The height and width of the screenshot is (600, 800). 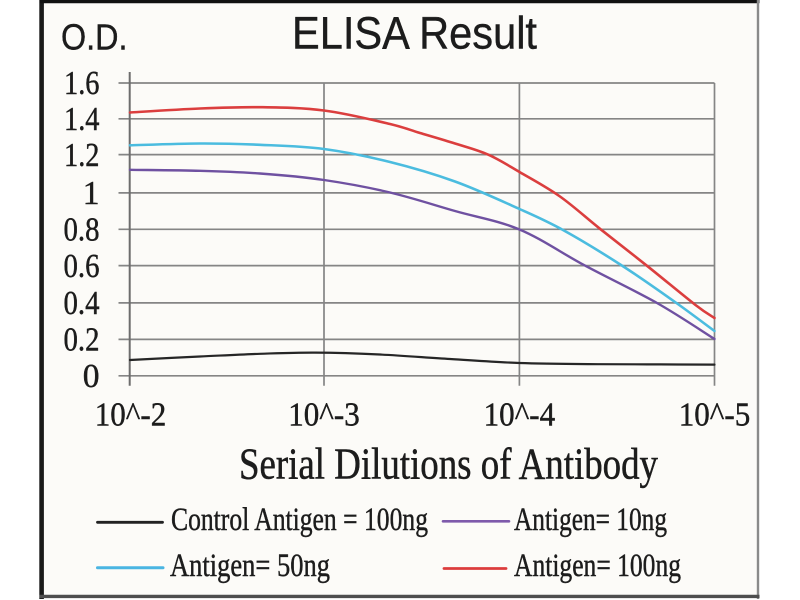 What do you see at coordinates (82, 230) in the screenshot?
I see `svg-text: 0.8` at bounding box center [82, 230].